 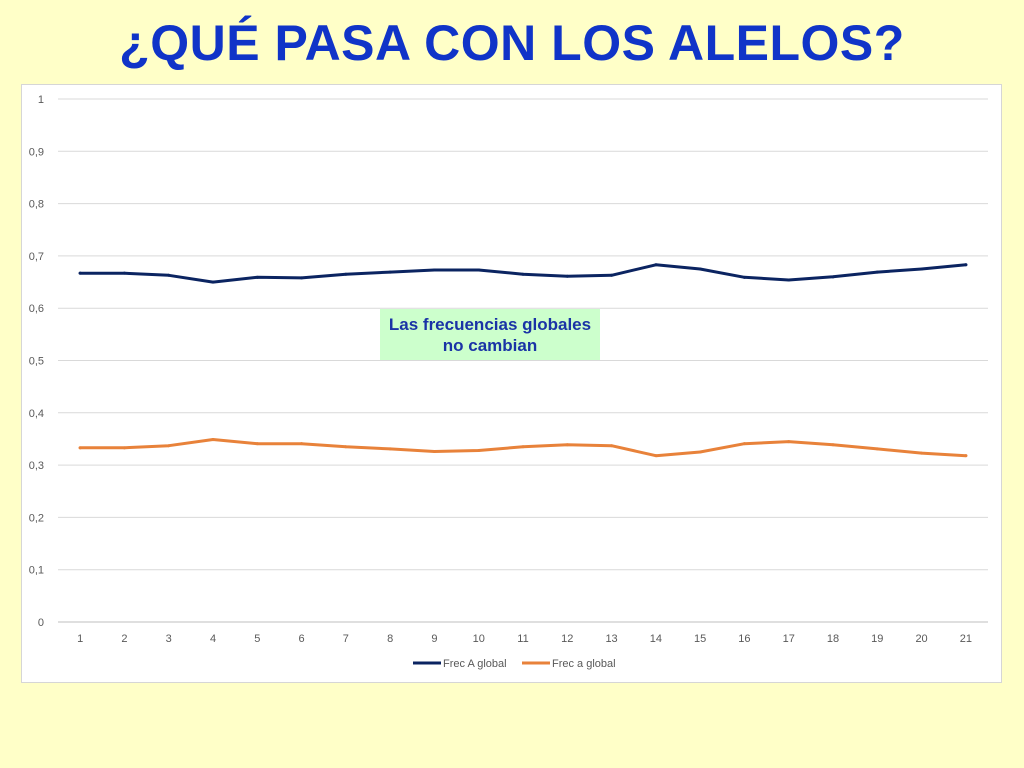 I want to click on y-tick-label: 0,7, so click(x=36, y=257).